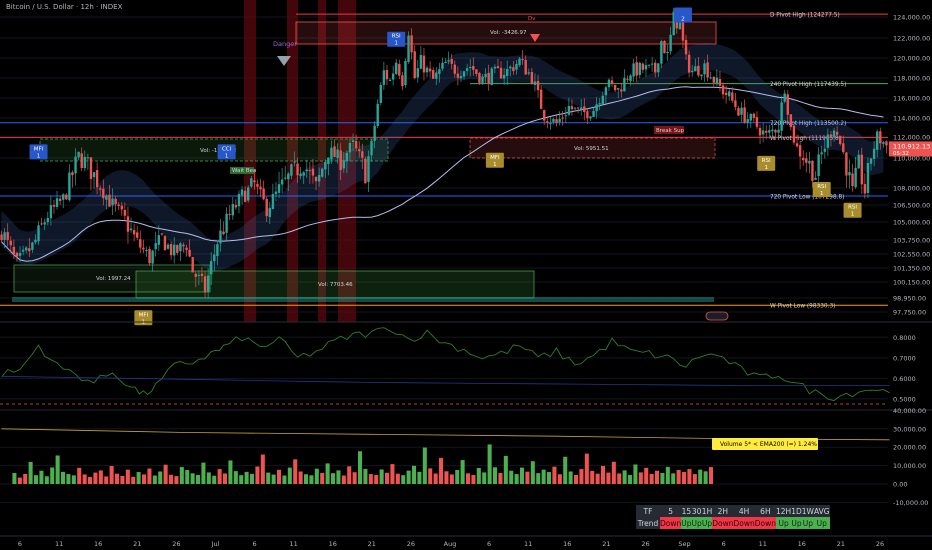 The height and width of the screenshot is (550, 932). Describe the element at coordinates (911, 241) in the screenshot. I see `price-tick: 103,750.00` at that location.